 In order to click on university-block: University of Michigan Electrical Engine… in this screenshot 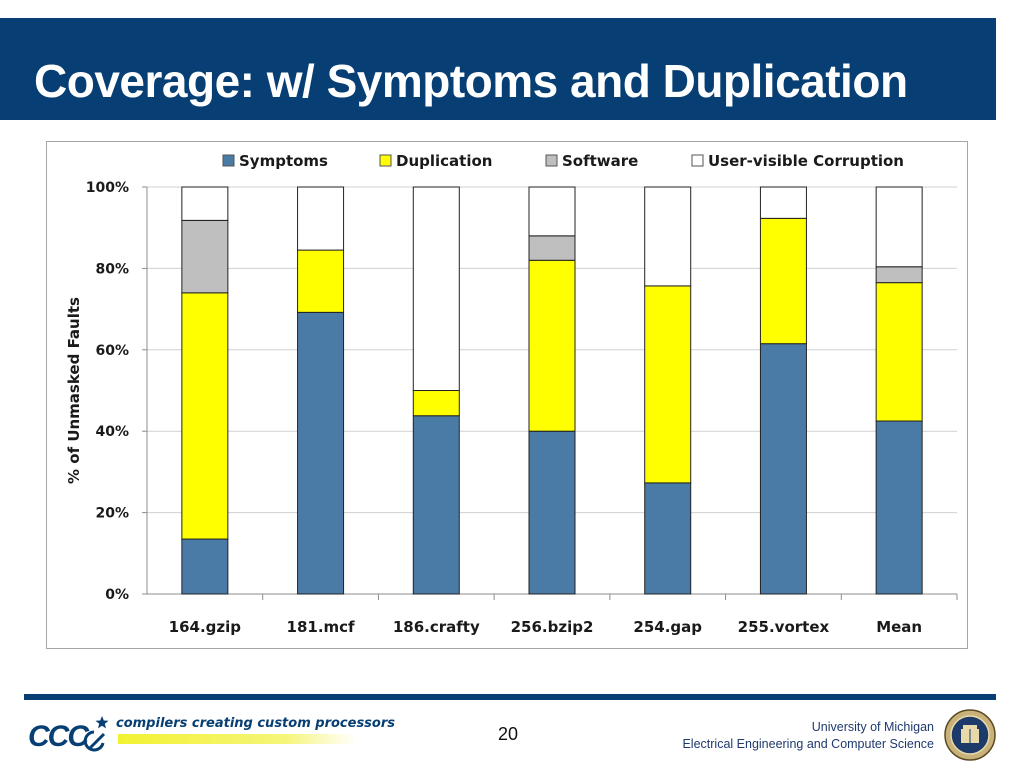, I will do `click(808, 736)`.